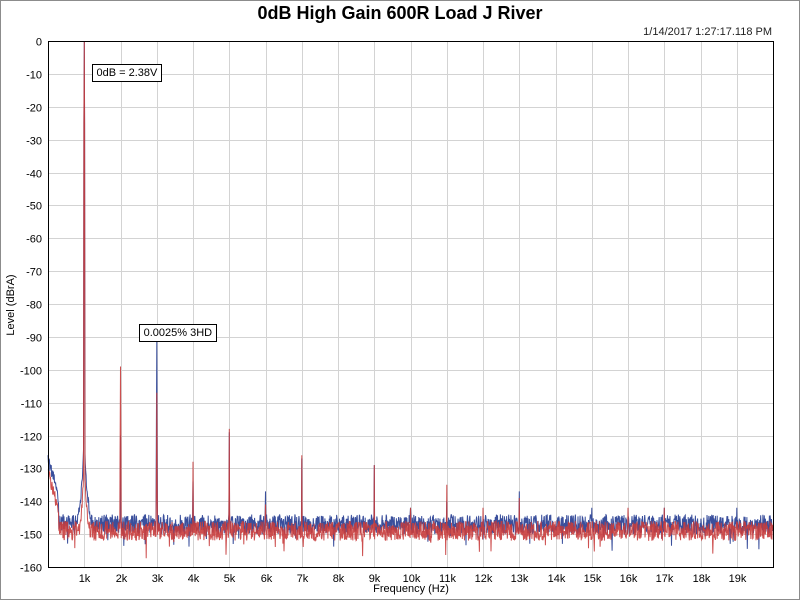 The height and width of the screenshot is (600, 800). I want to click on x-tick-label: 15k, so click(593, 579).